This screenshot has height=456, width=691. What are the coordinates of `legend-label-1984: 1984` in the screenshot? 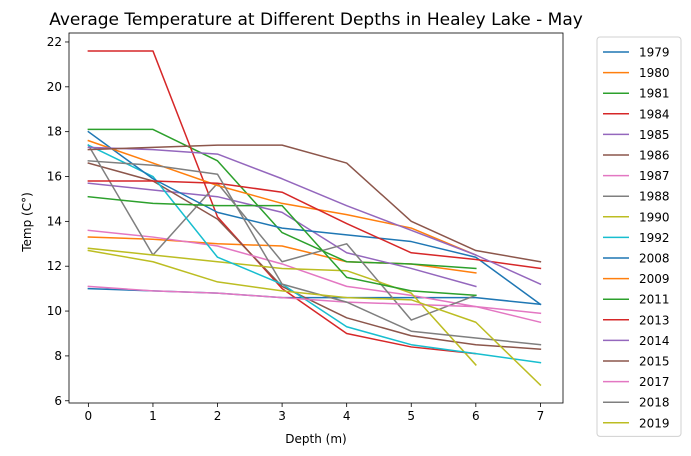 It's located at (654, 114).